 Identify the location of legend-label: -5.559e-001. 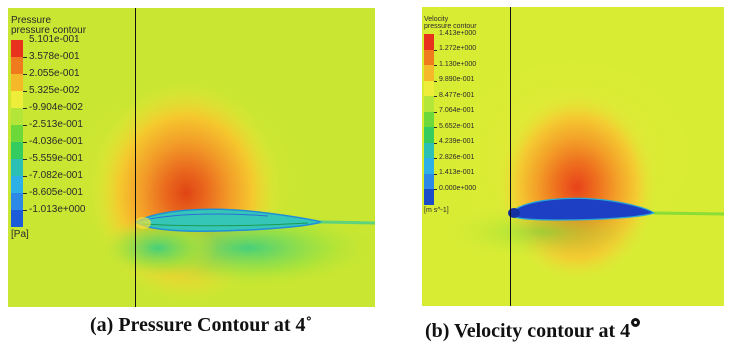
(56, 158).